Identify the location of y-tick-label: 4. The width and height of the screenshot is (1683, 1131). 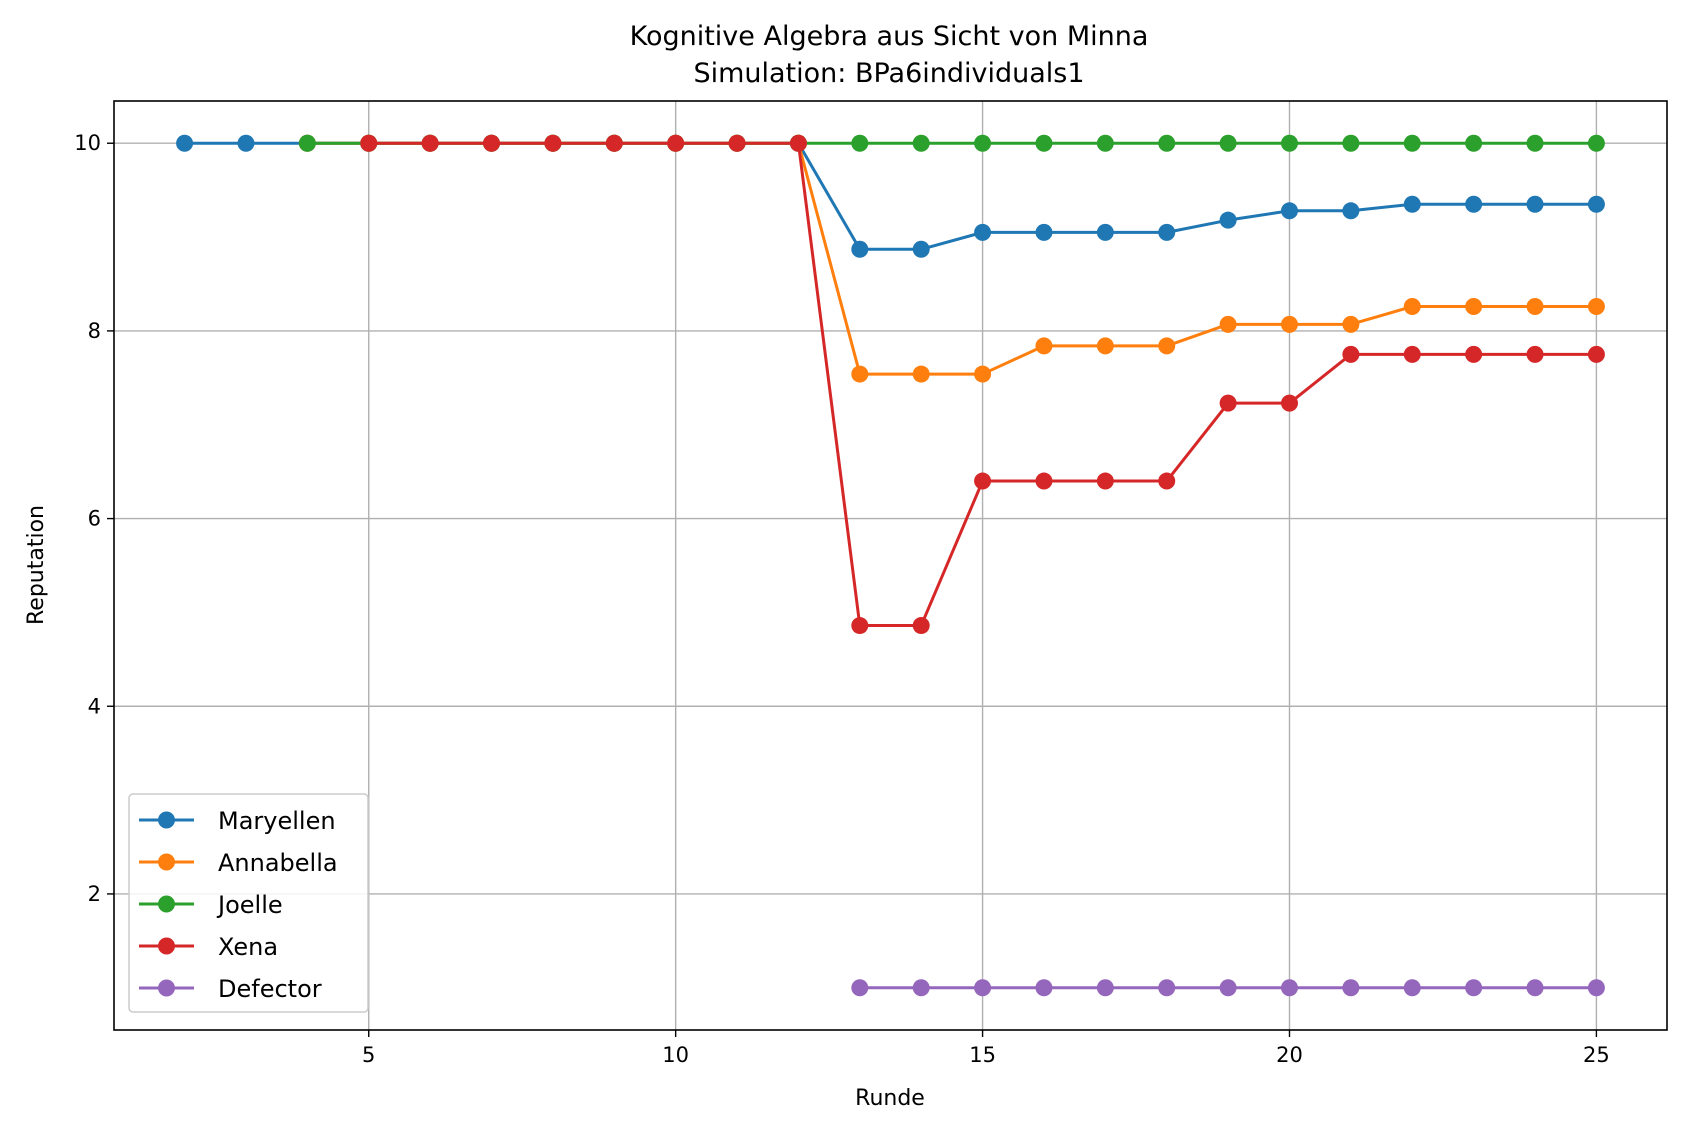
(94, 706).